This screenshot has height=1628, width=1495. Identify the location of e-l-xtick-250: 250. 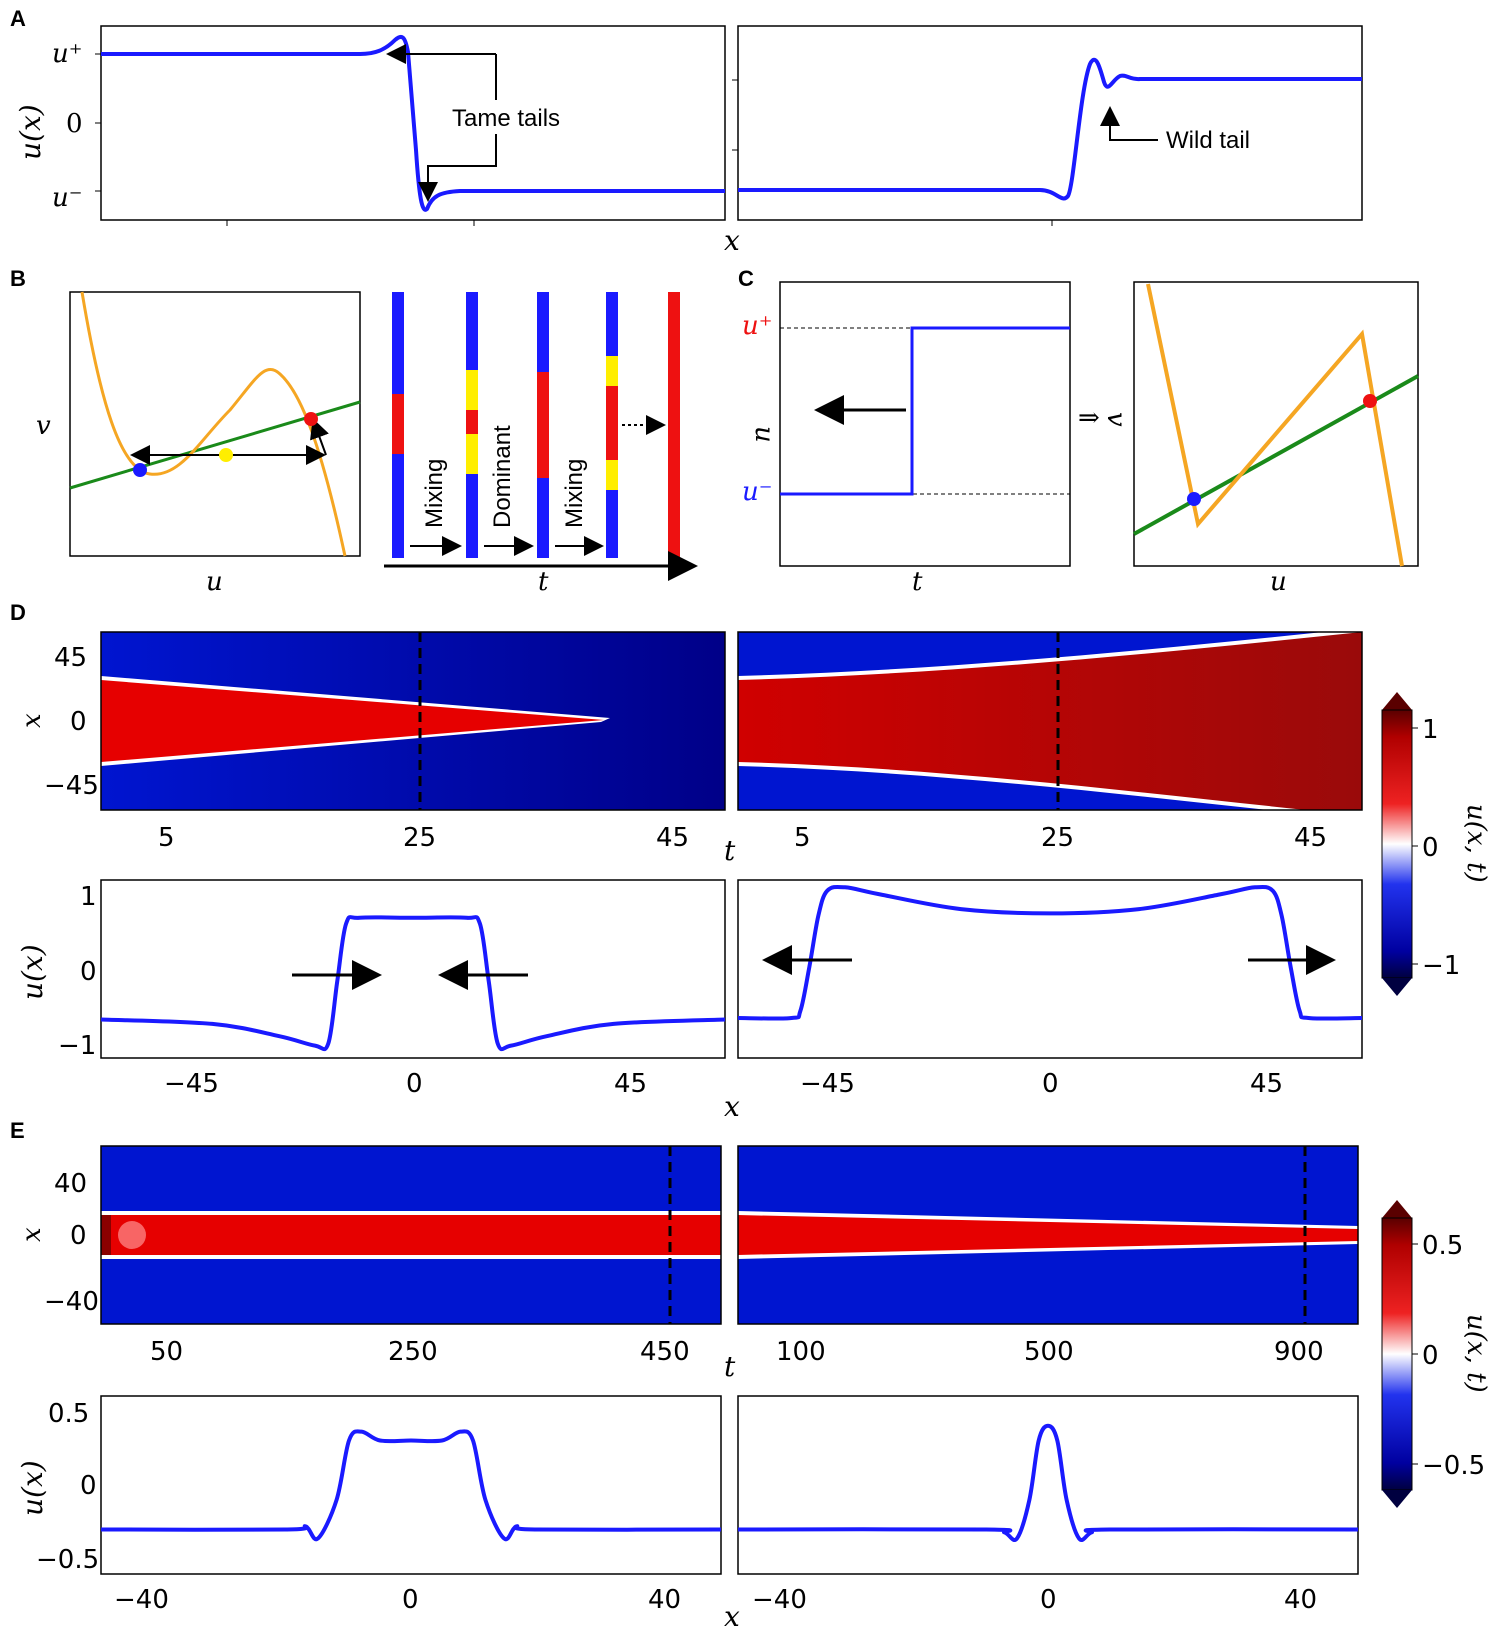
(413, 1352).